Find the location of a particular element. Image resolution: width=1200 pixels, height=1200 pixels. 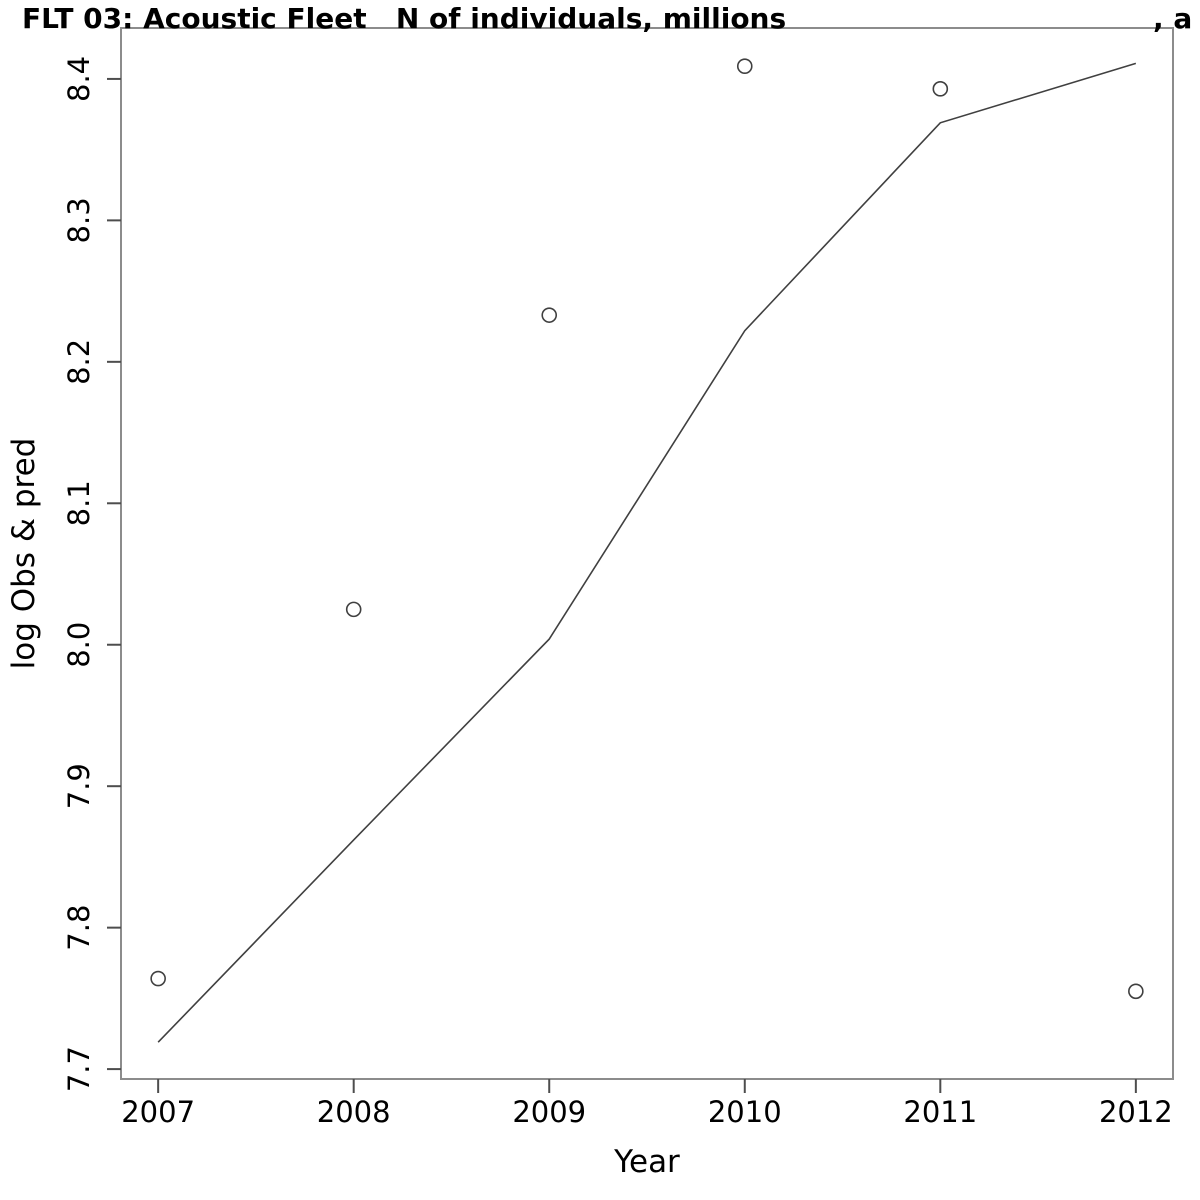

x-tick-label: 2009 is located at coordinates (549, 1112).